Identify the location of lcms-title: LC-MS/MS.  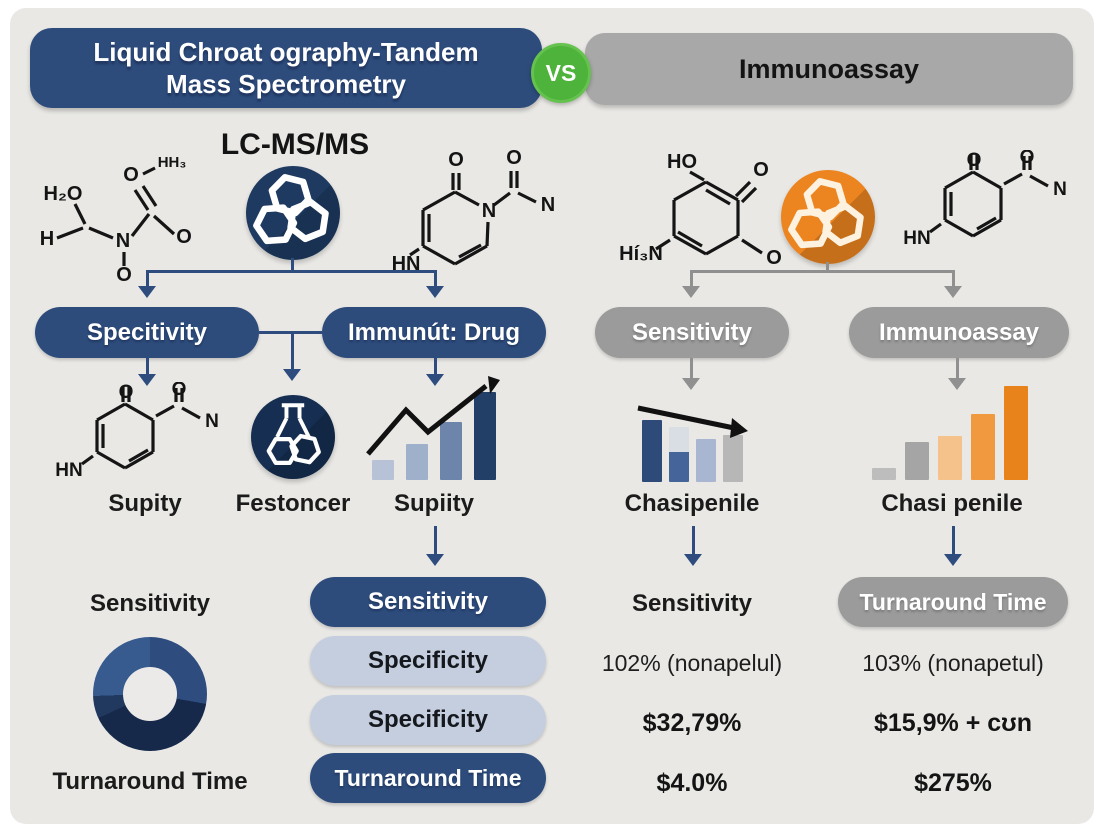
(295, 144).